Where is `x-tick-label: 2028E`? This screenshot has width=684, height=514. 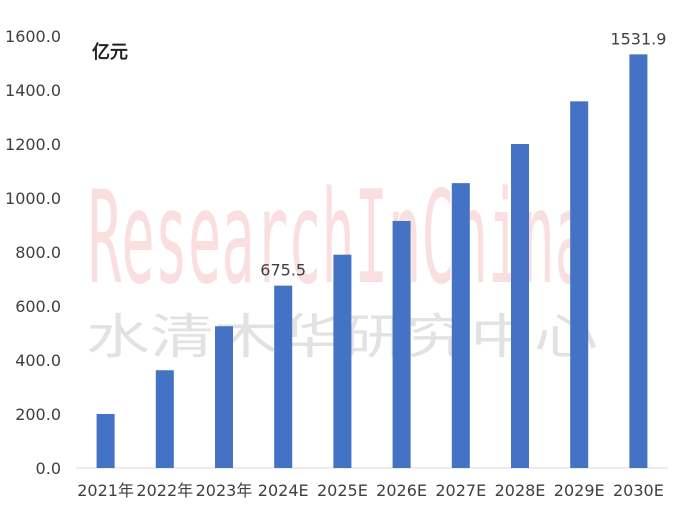
x-tick-label: 2028E is located at coordinates (520, 490).